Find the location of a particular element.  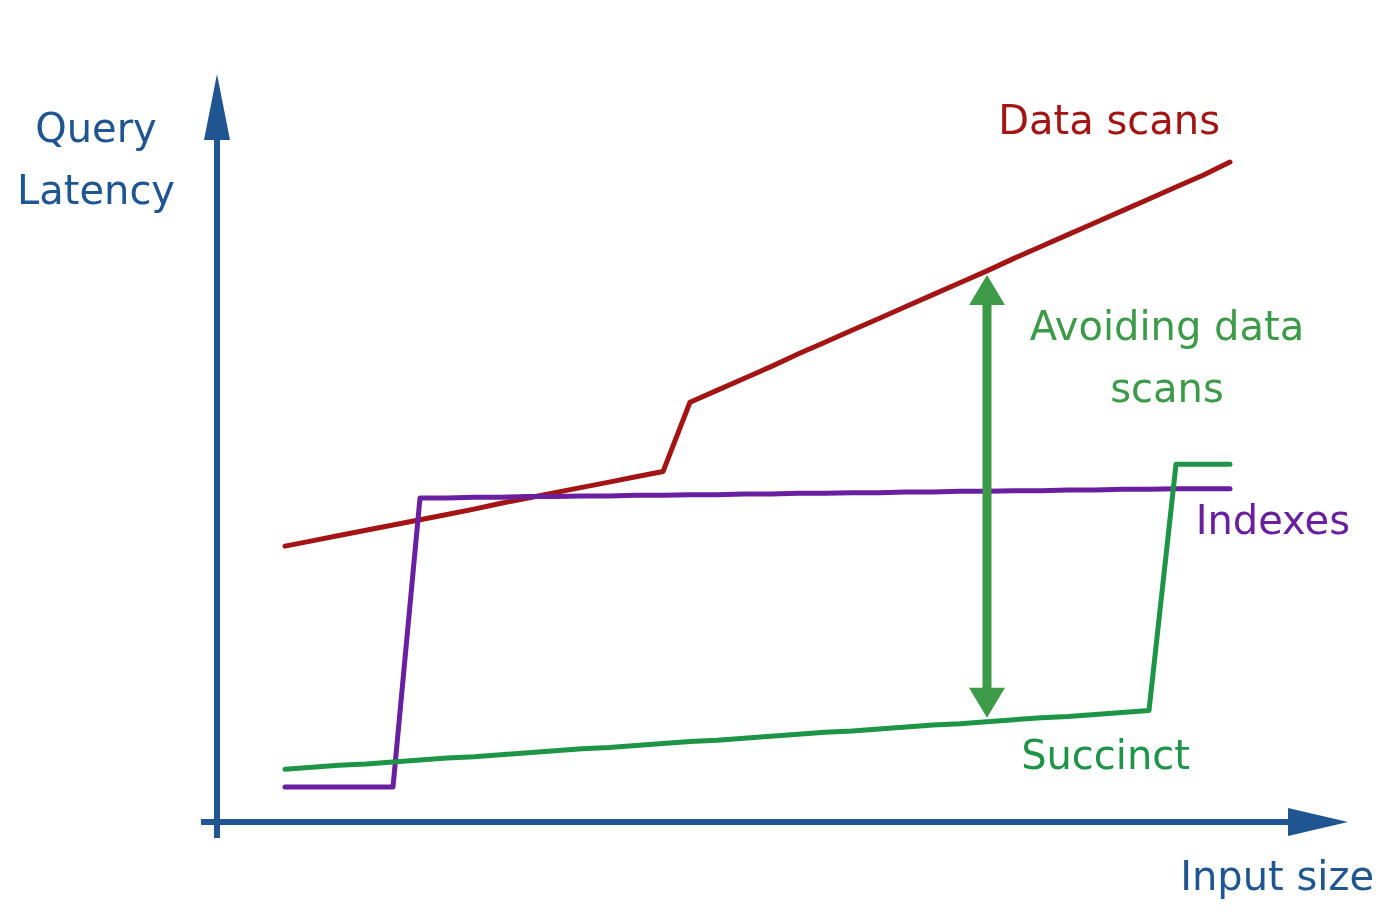

annotation: Avoiding data scans is located at coordinates (1167, 357).